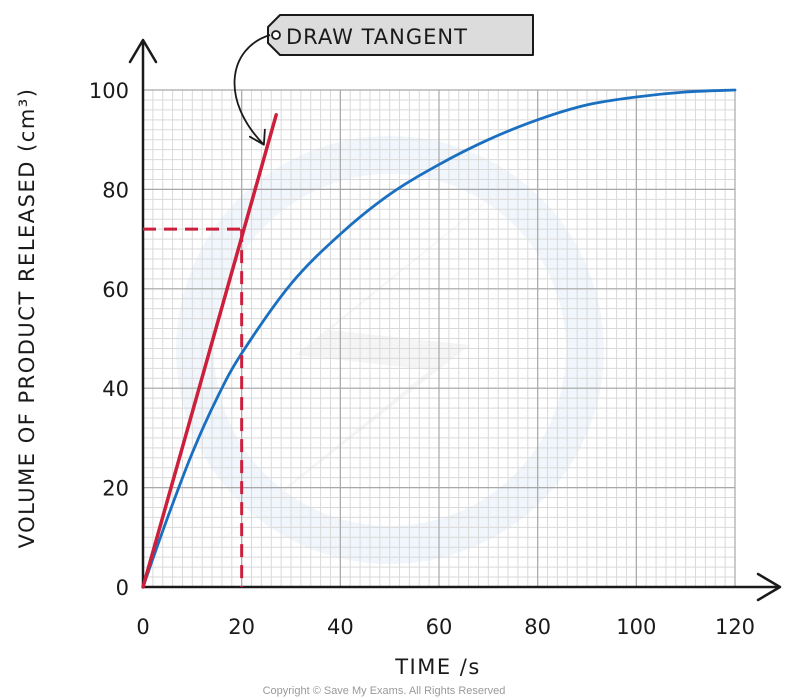 The height and width of the screenshot is (698, 788). Describe the element at coordinates (340, 627) in the screenshot. I see `x-tick-label: 40` at that location.